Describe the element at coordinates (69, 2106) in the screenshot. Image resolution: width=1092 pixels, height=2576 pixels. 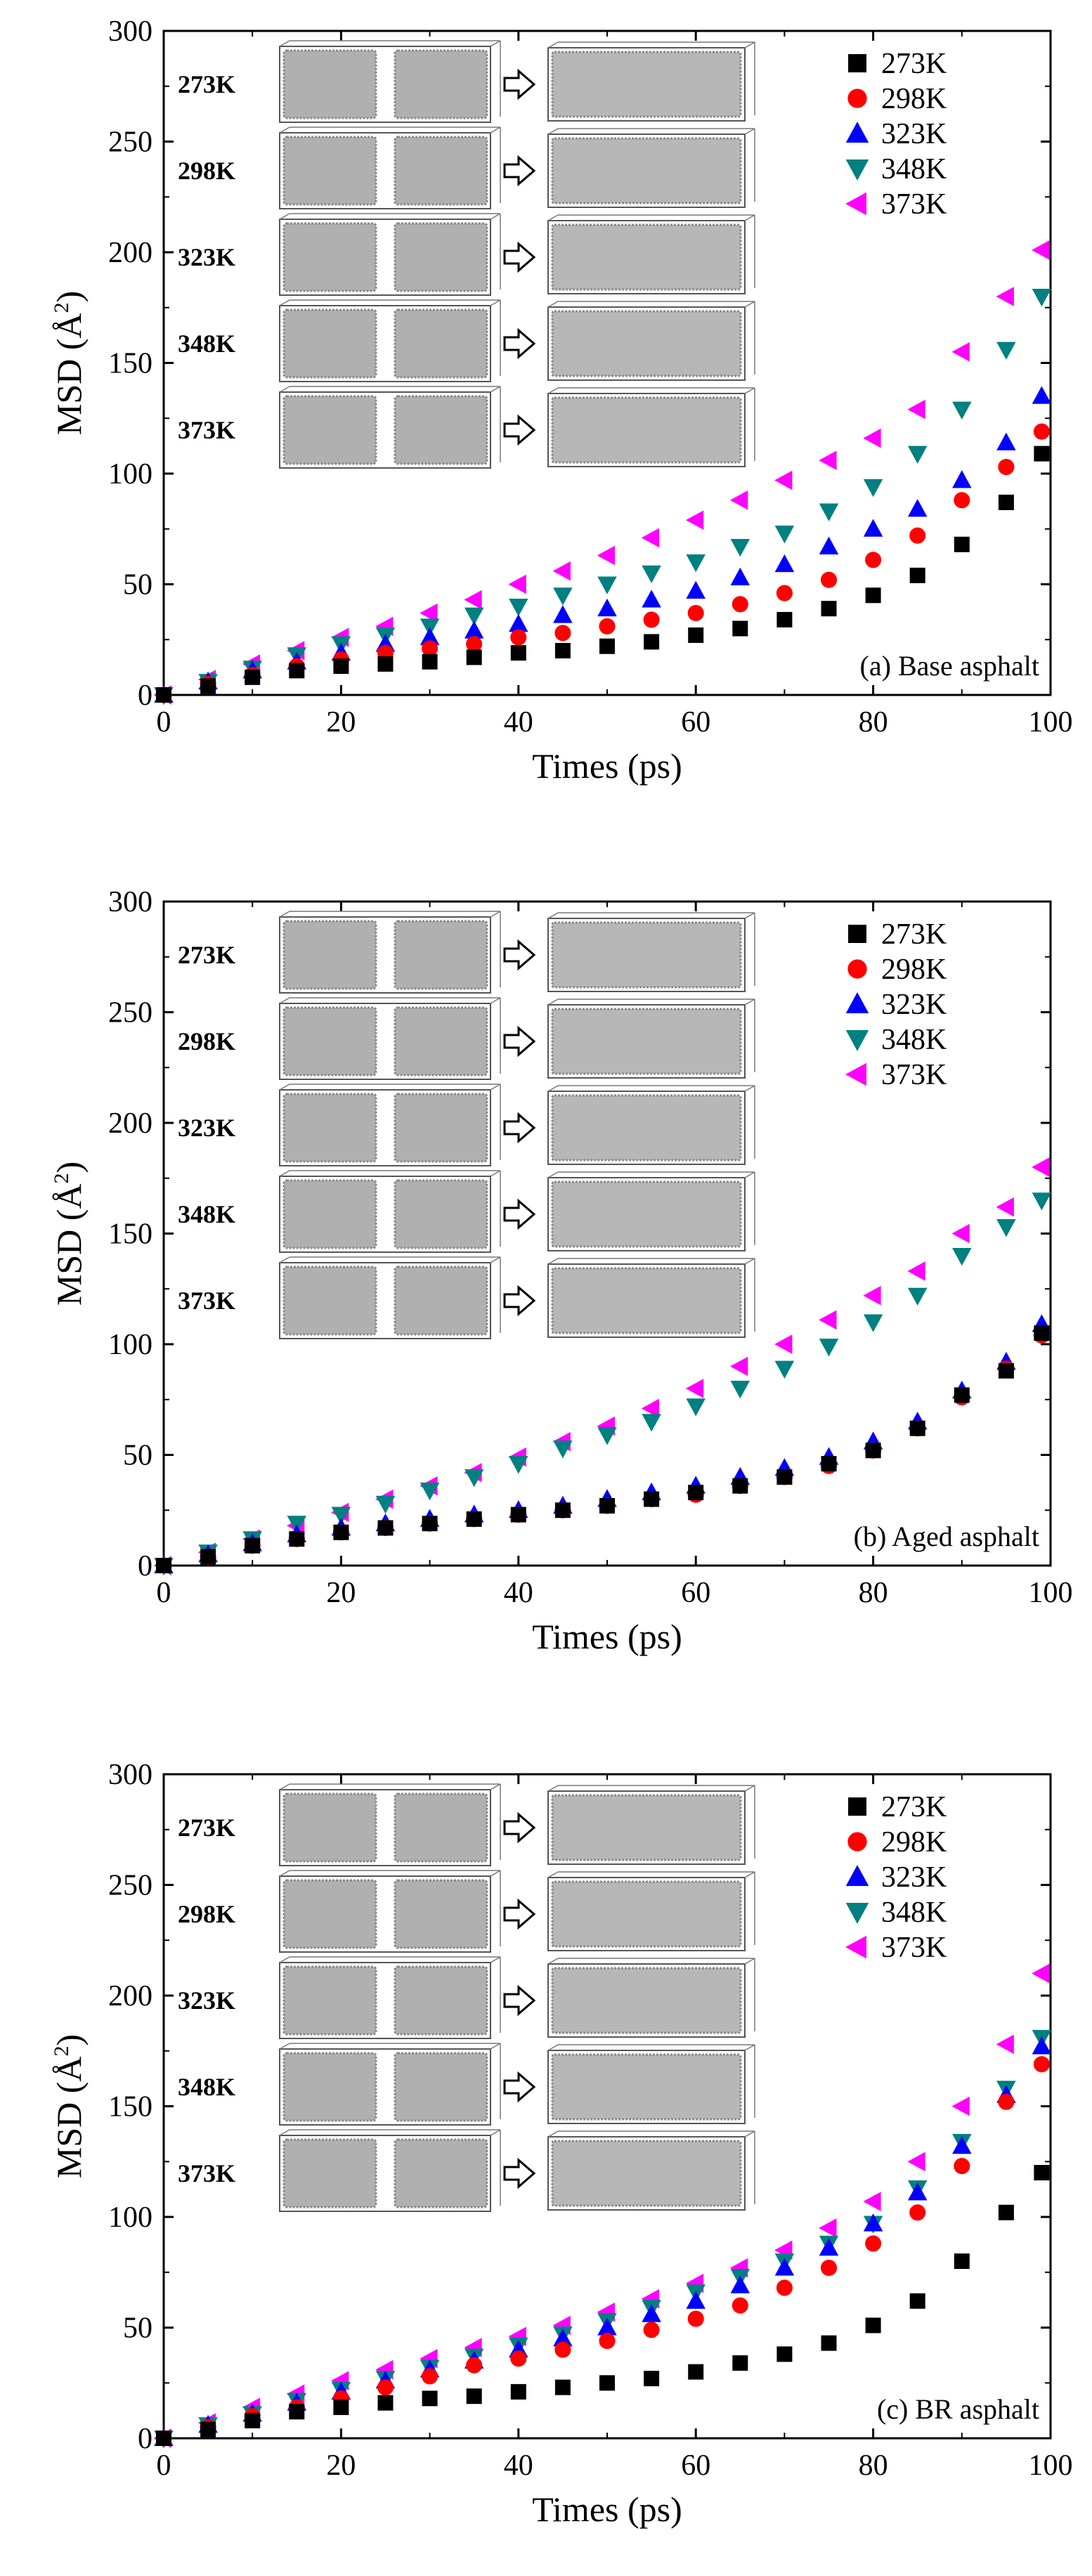
I see `y-axis-label: MSD (Å2)` at that location.